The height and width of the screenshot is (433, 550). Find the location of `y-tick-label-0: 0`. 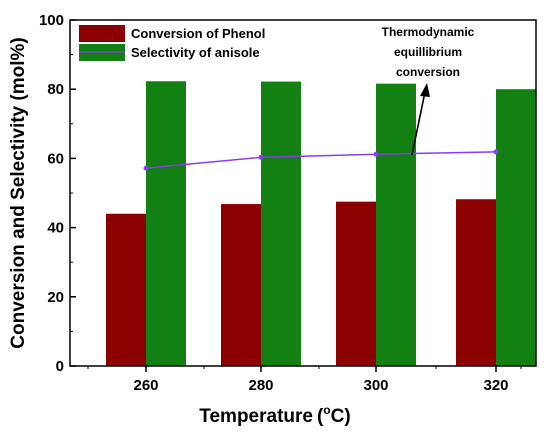

y-tick-label-0: 0 is located at coordinates (60, 366).